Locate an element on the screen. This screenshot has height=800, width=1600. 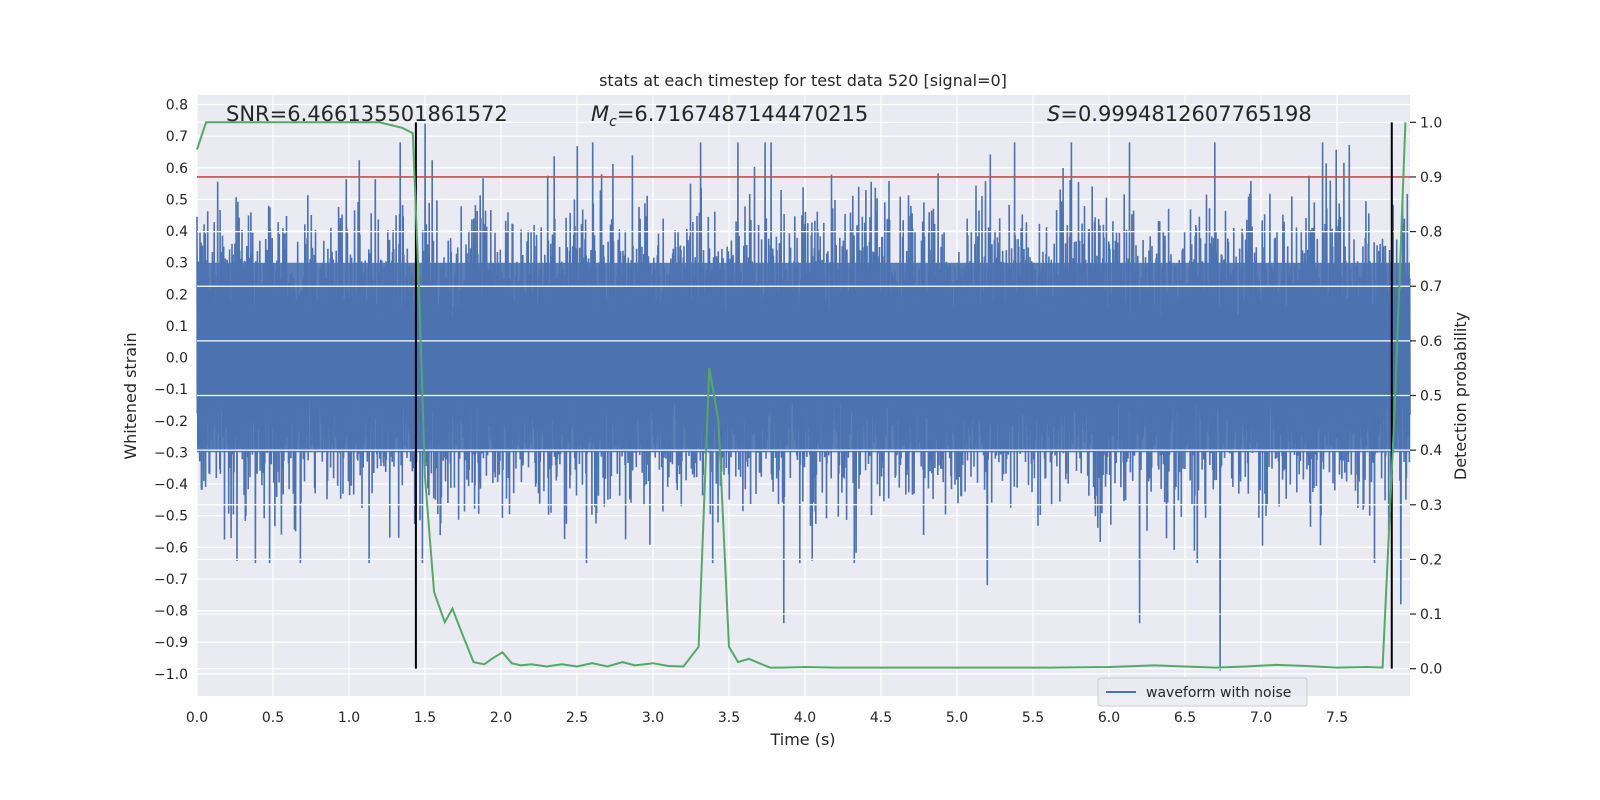
annotation-2-value: =0.9994812607765198 is located at coordinates (1185, 114).